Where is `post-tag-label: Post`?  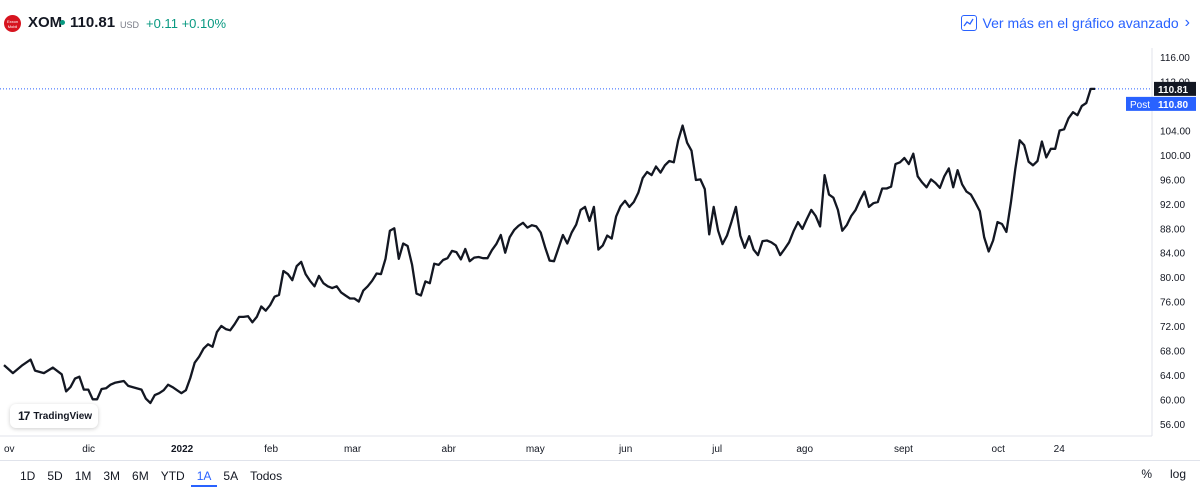 post-tag-label: Post is located at coordinates (1140, 105).